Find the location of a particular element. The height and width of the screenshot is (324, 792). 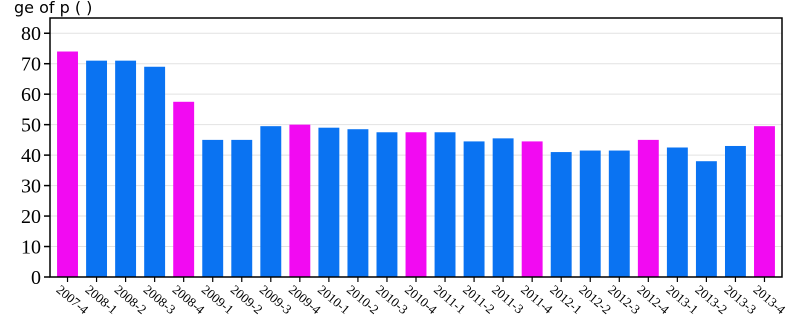

x-tick-label: 2008-3 is located at coordinates (160, 299).